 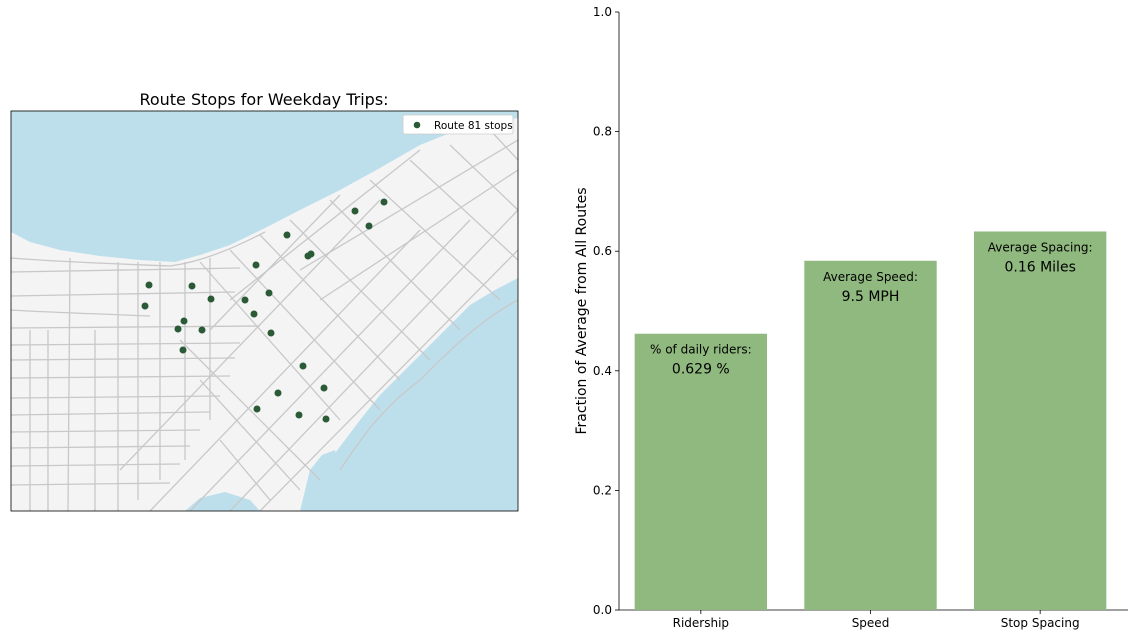 What do you see at coordinates (1040, 420) in the screenshot?
I see `bar-stop-spacing` at bounding box center [1040, 420].